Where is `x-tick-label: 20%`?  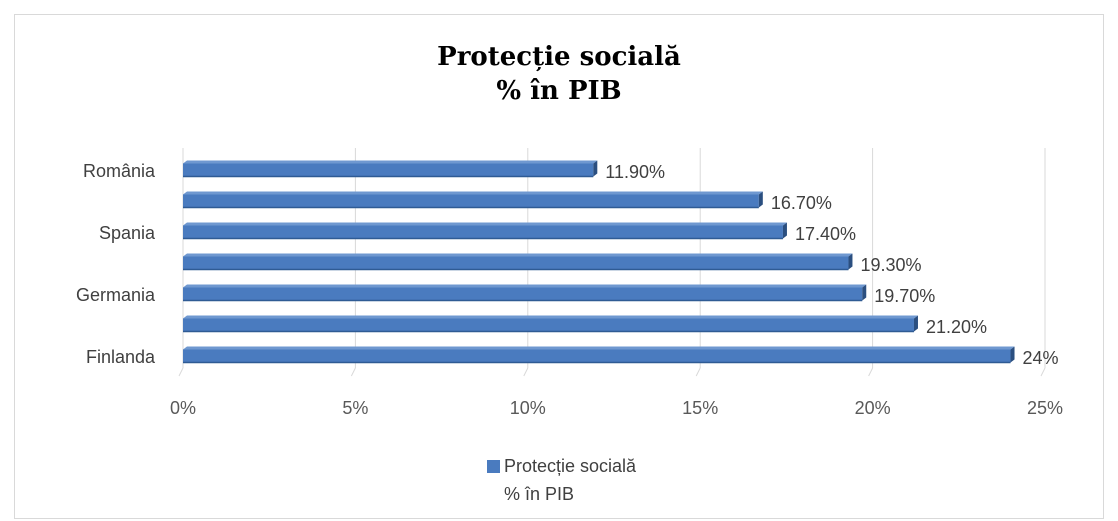
x-tick-label: 20% is located at coordinates (873, 408).